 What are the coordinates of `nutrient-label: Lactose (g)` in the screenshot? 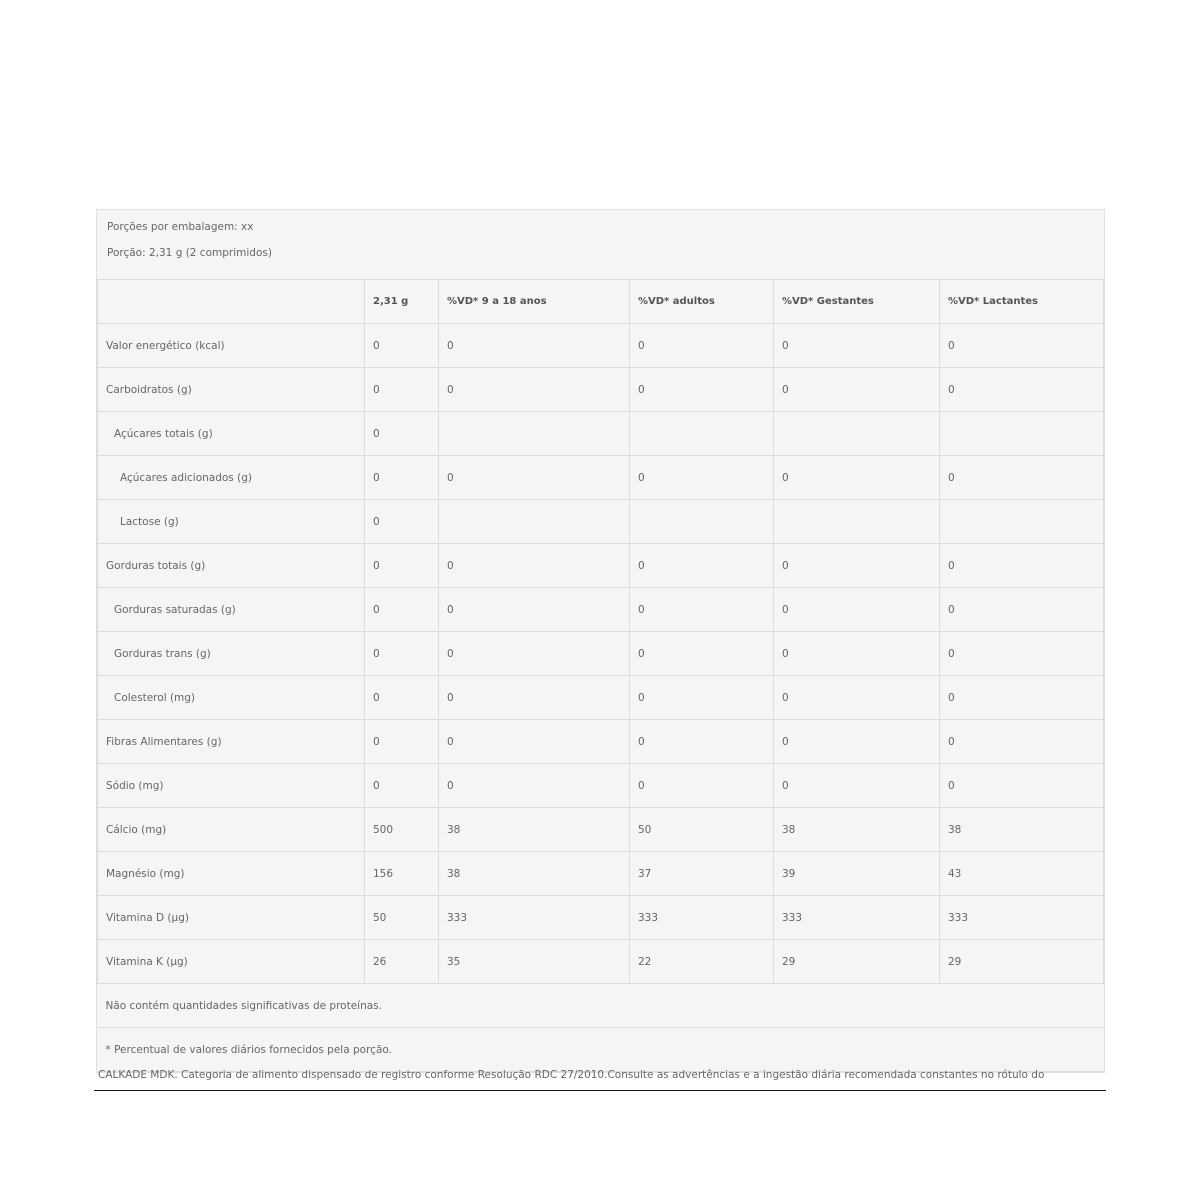 It's located at (231, 521).